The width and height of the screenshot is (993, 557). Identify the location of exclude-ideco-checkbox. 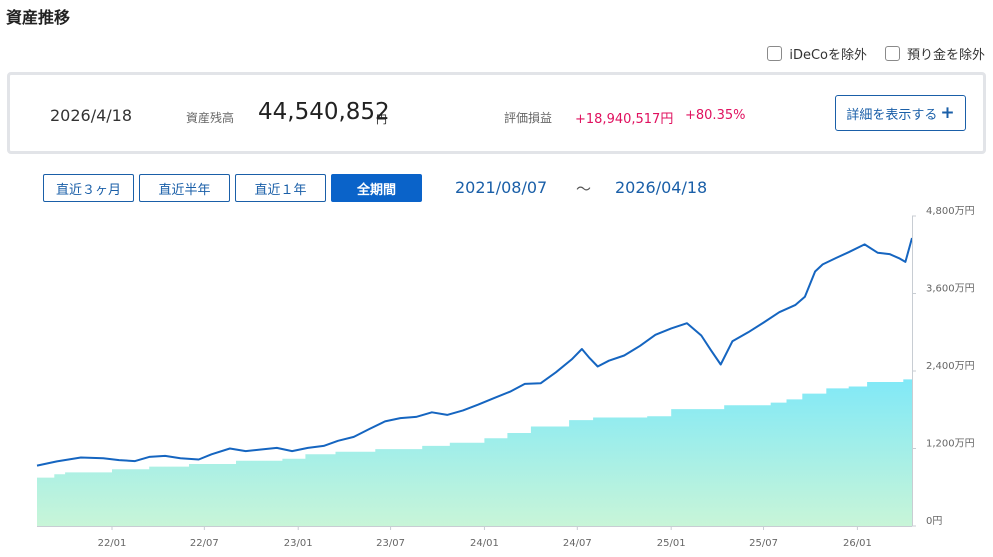
(775, 53).